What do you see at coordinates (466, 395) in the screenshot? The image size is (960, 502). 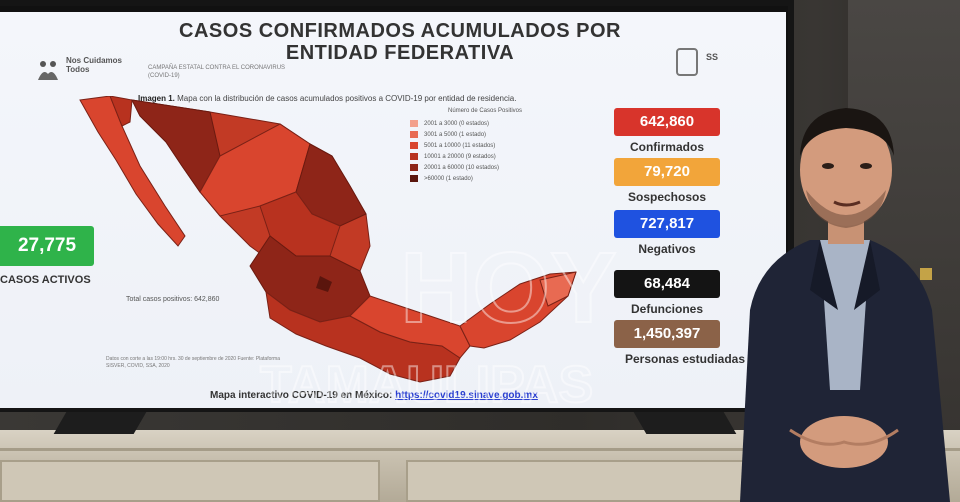 I see `map-link-url: https://covid19.sinave.gob.mx` at bounding box center [466, 395].